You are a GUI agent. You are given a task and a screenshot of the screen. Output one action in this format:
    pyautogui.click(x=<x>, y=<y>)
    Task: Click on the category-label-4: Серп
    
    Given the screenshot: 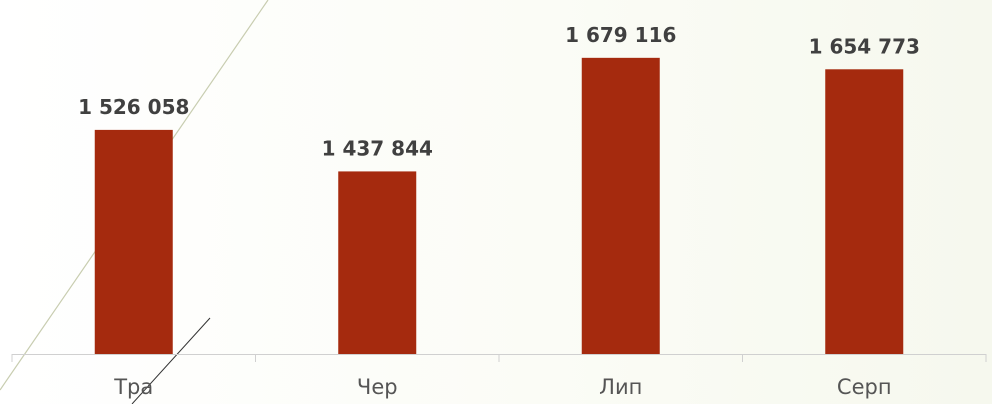 What is the action you would take?
    pyautogui.click(x=864, y=387)
    